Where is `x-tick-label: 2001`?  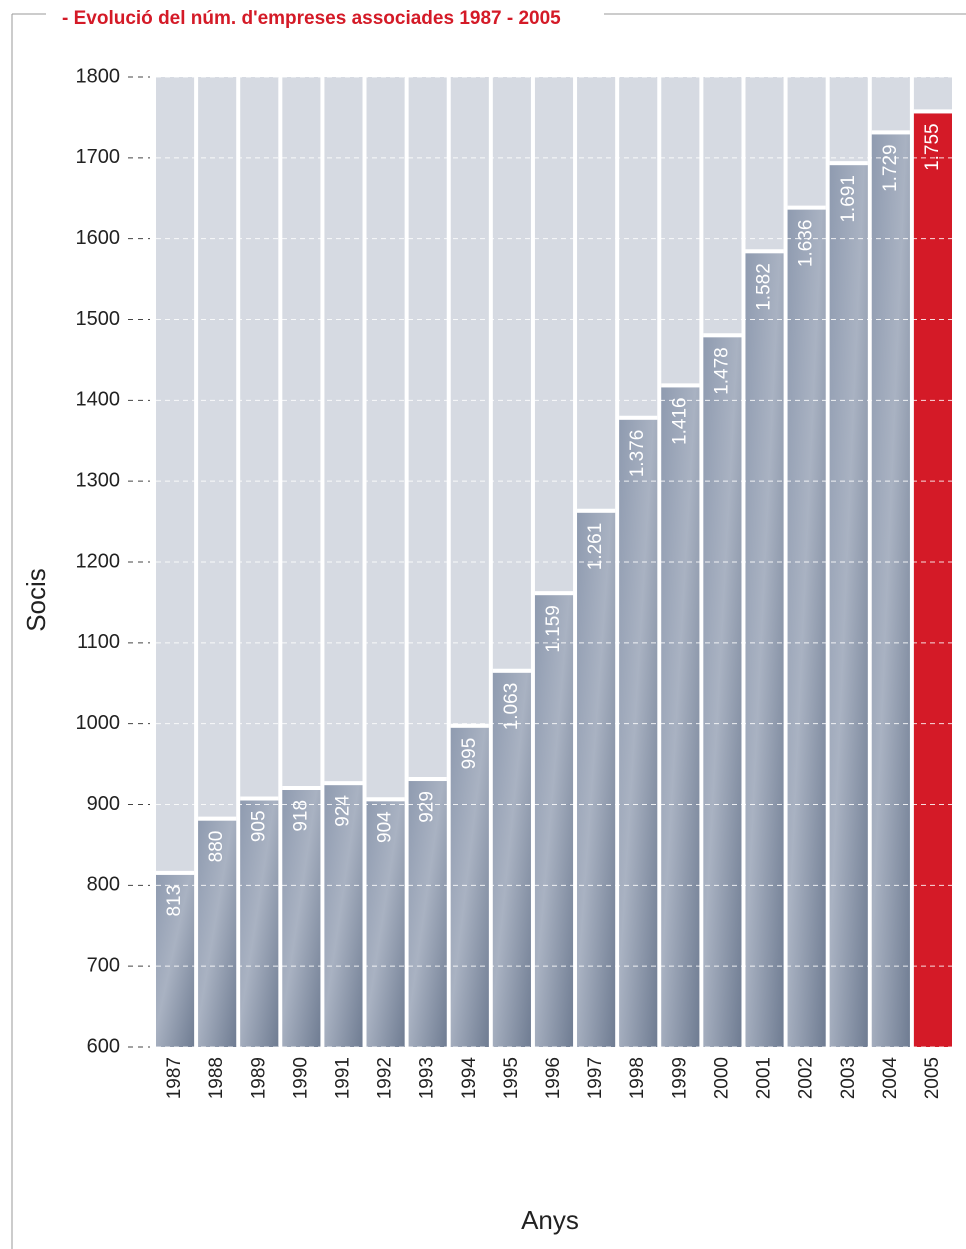 x-tick-label: 2001 is located at coordinates (764, 1078).